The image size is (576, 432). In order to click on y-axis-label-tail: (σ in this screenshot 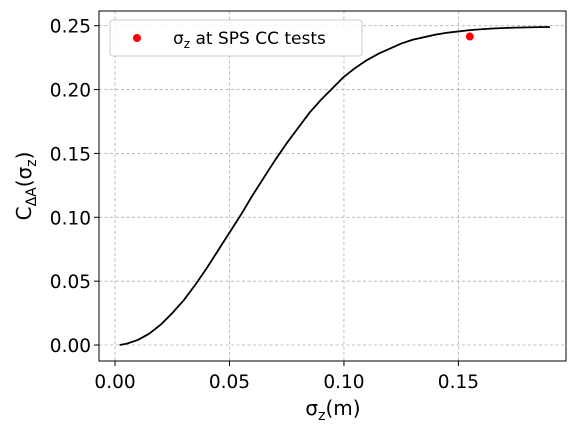, I will do `click(24, 176)`.